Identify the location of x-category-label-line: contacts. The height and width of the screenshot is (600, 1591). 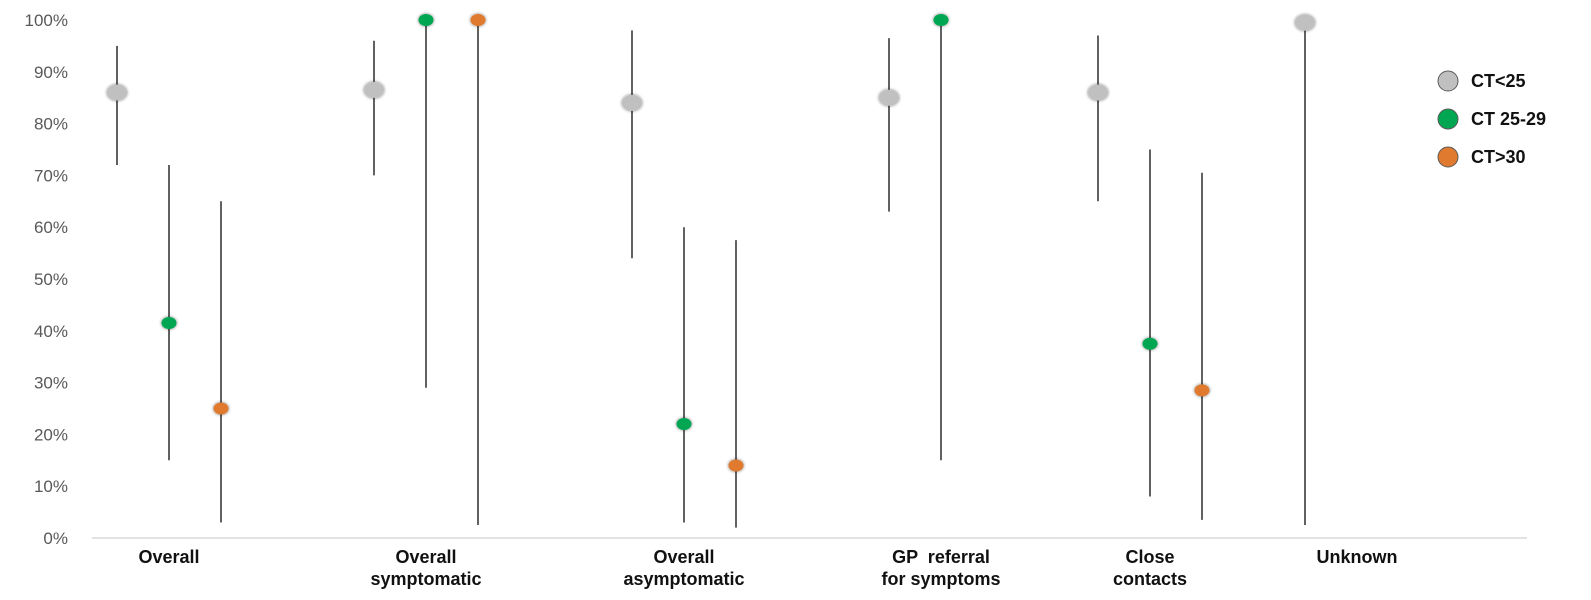
(1150, 579).